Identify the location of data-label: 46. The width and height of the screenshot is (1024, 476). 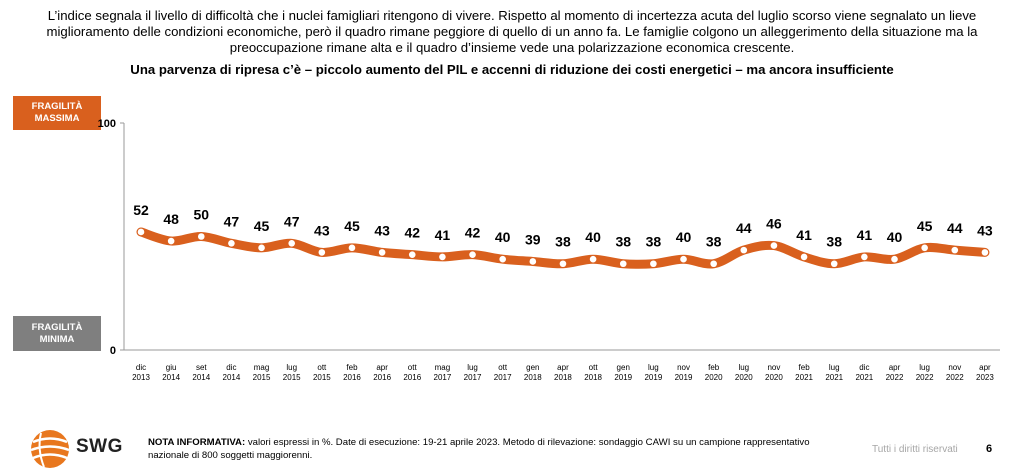
(774, 224).